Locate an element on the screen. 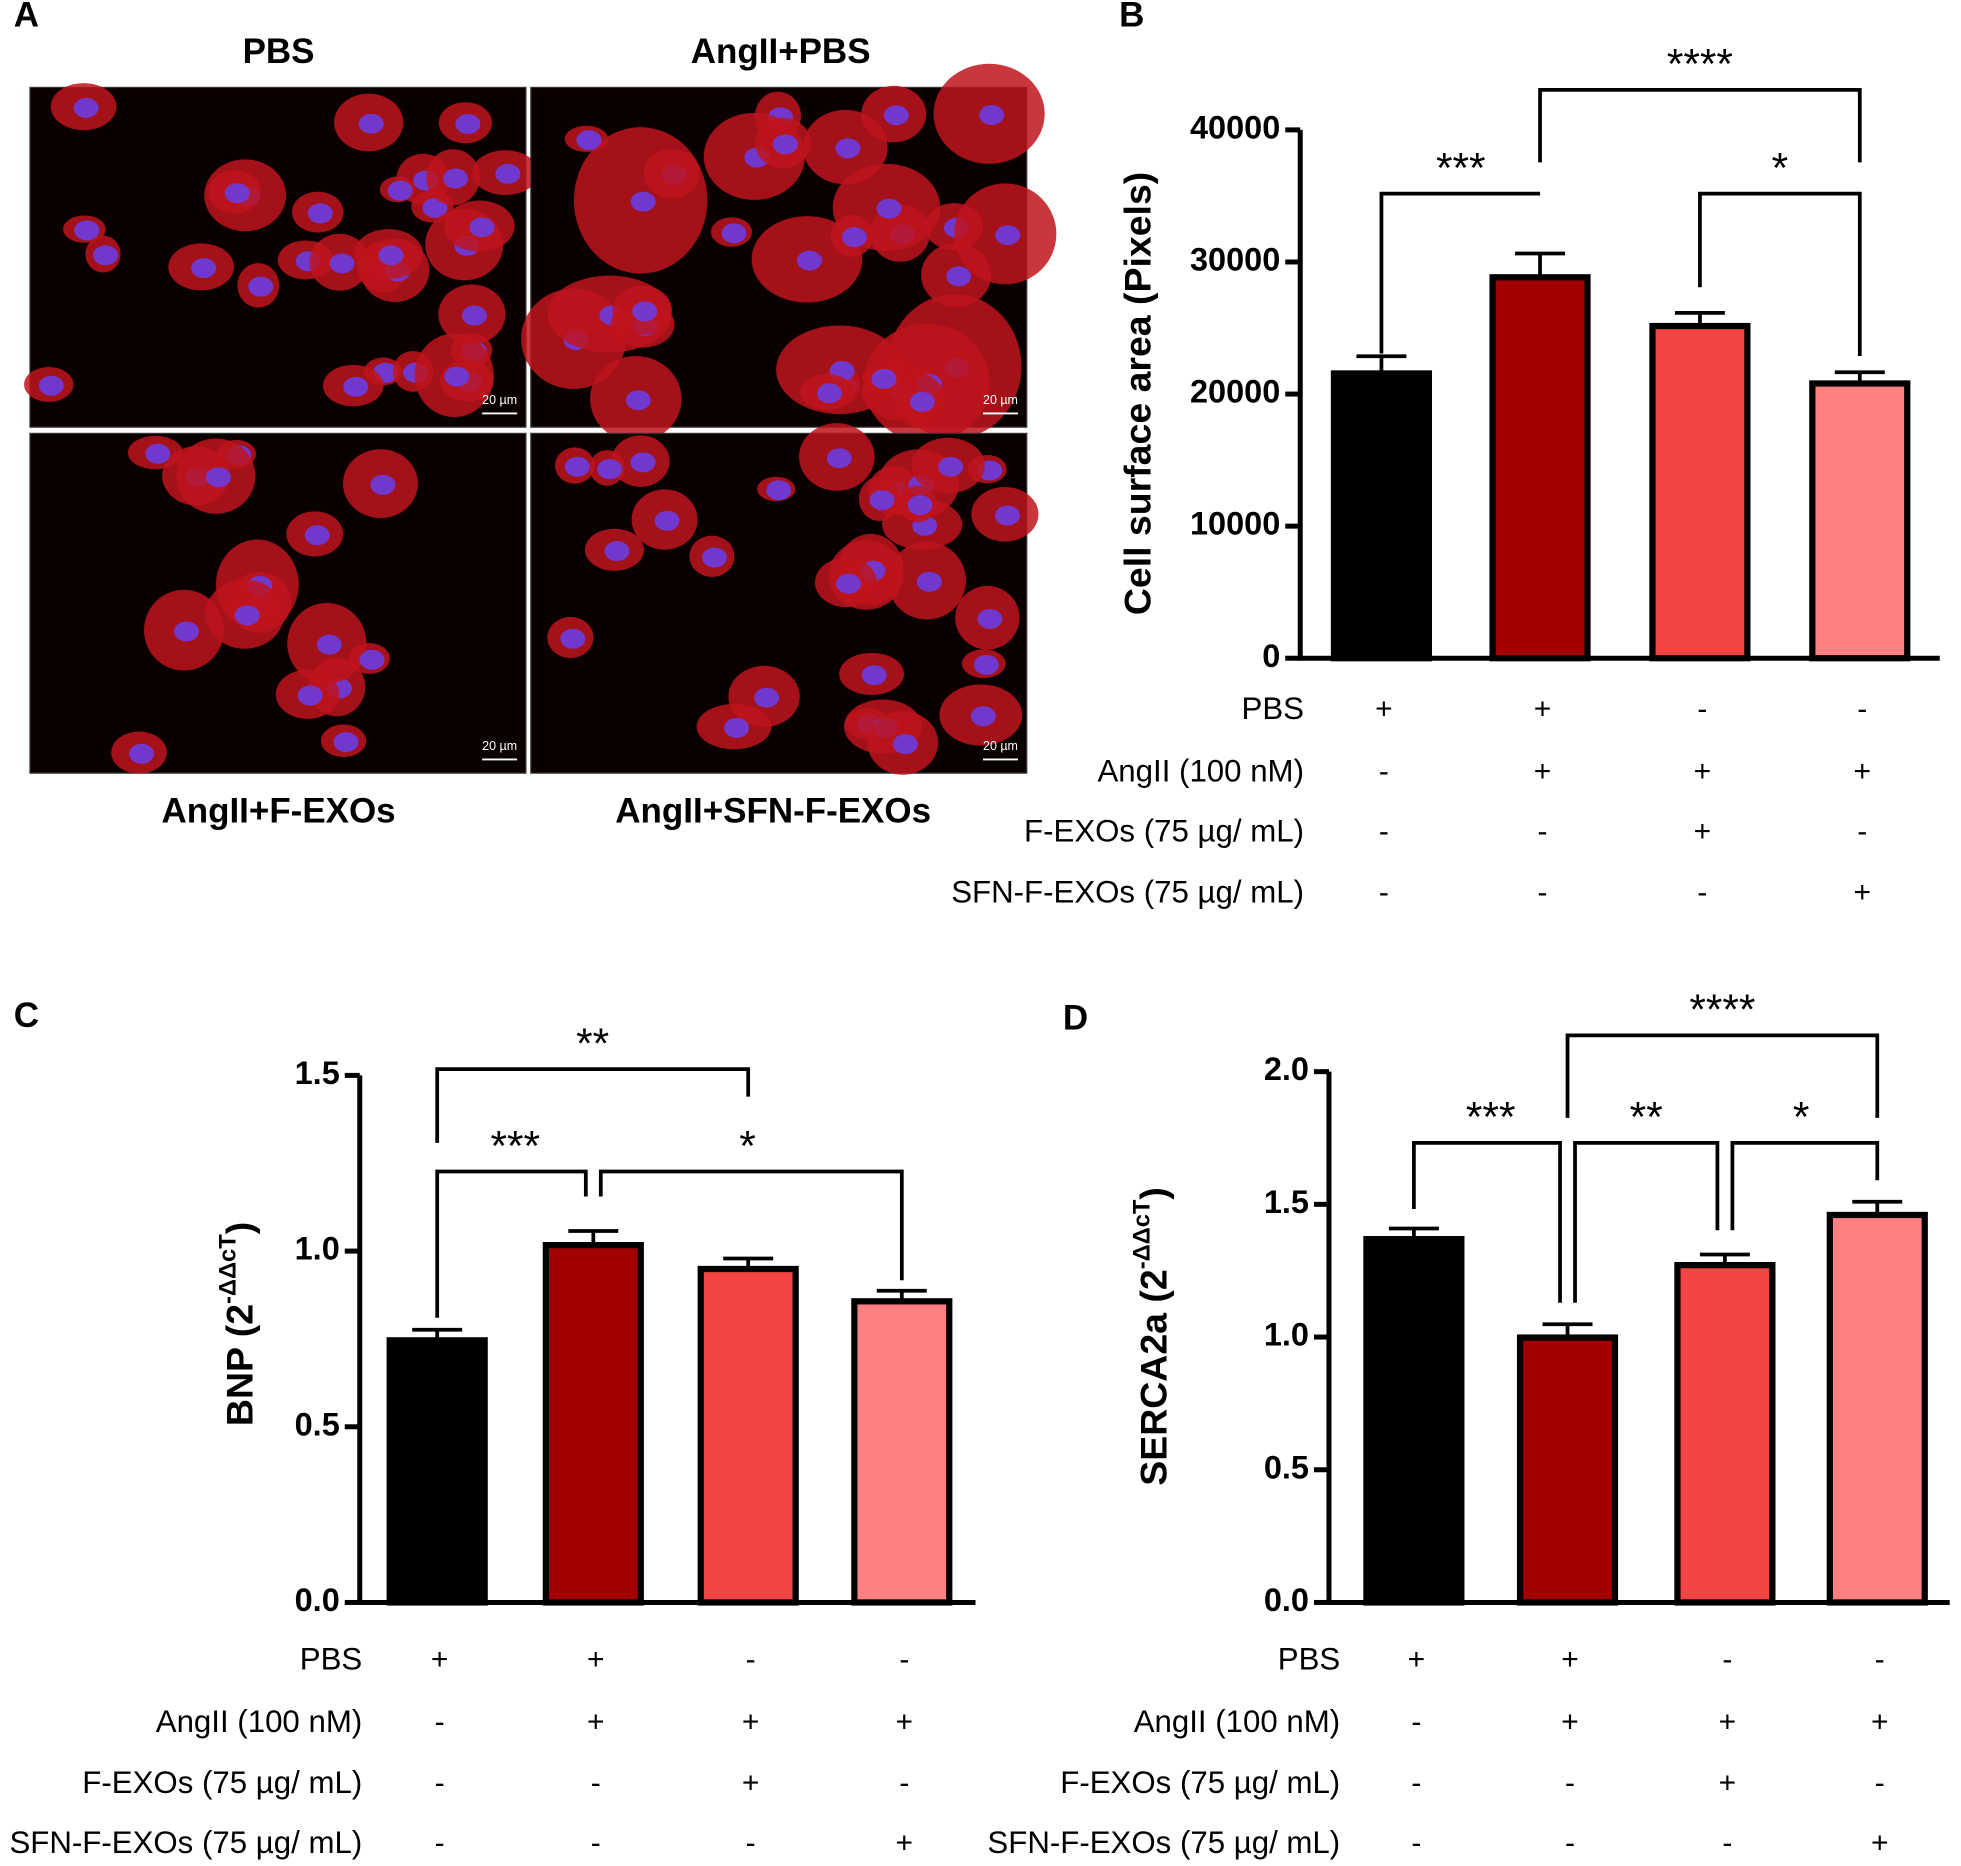 The image size is (1961, 1866). condition-label: PBS is located at coordinates (331, 1658).